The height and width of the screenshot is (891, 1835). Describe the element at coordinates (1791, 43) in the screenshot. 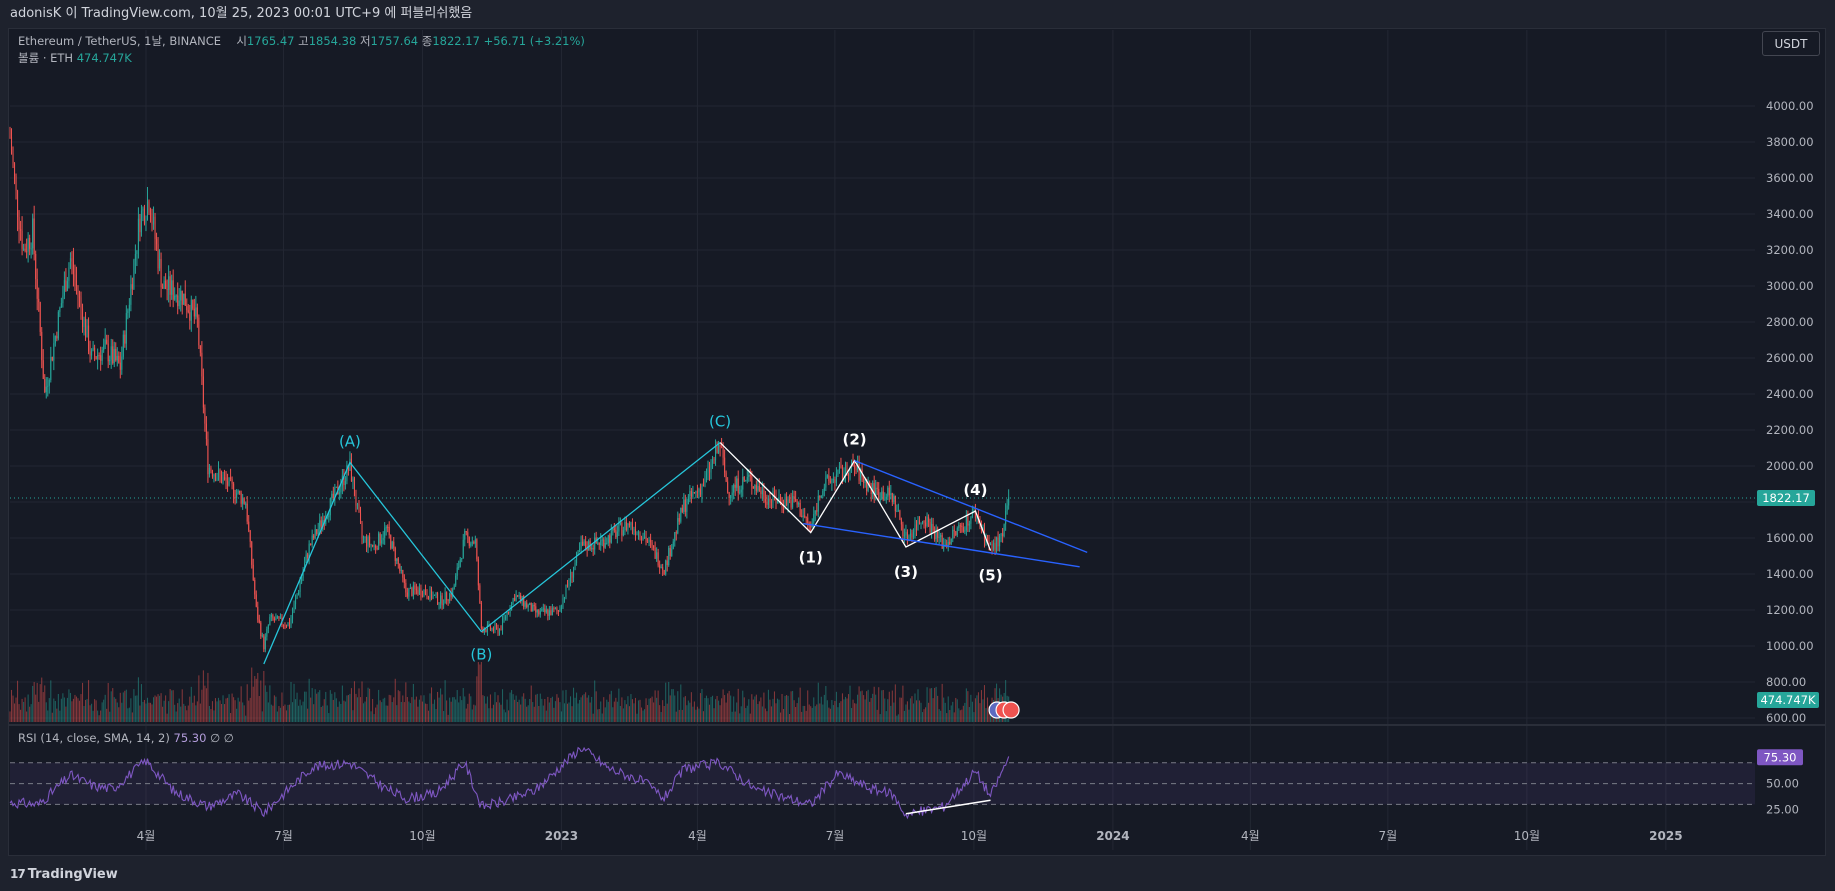

I see `currency-selector: USDT` at that location.